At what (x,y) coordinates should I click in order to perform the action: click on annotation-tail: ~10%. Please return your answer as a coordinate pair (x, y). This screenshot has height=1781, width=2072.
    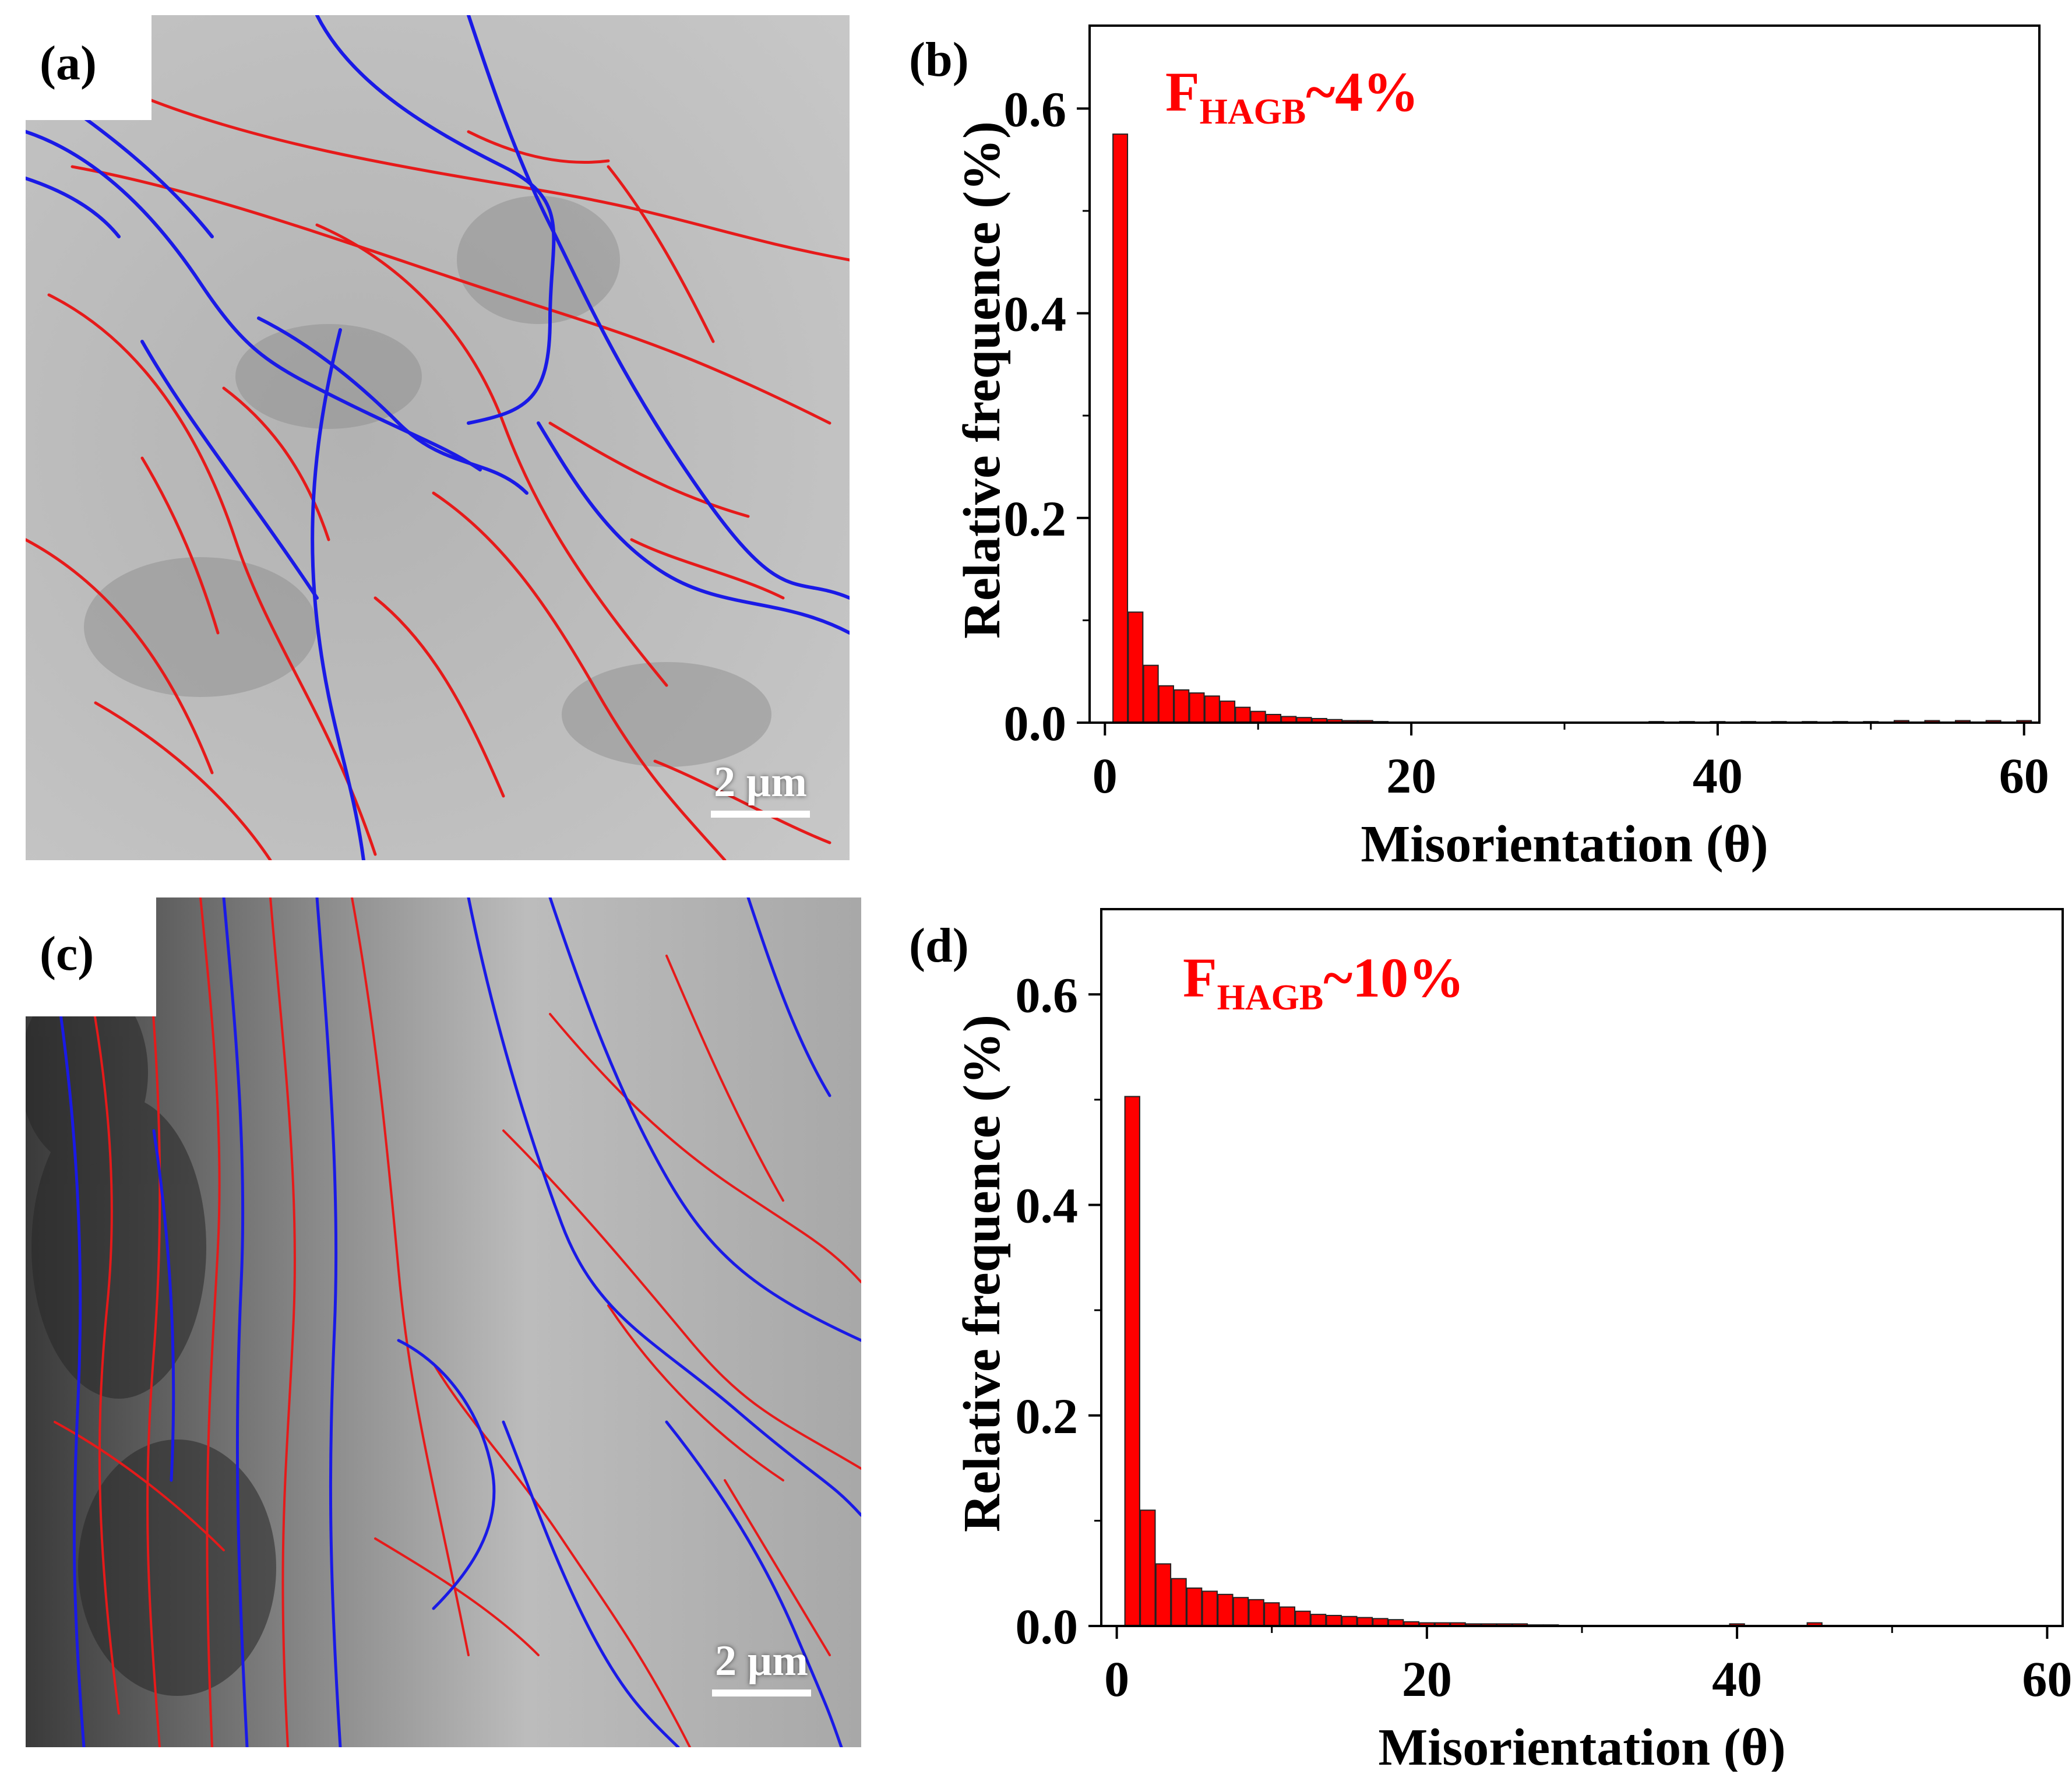
    Looking at the image, I should click on (1393, 977).